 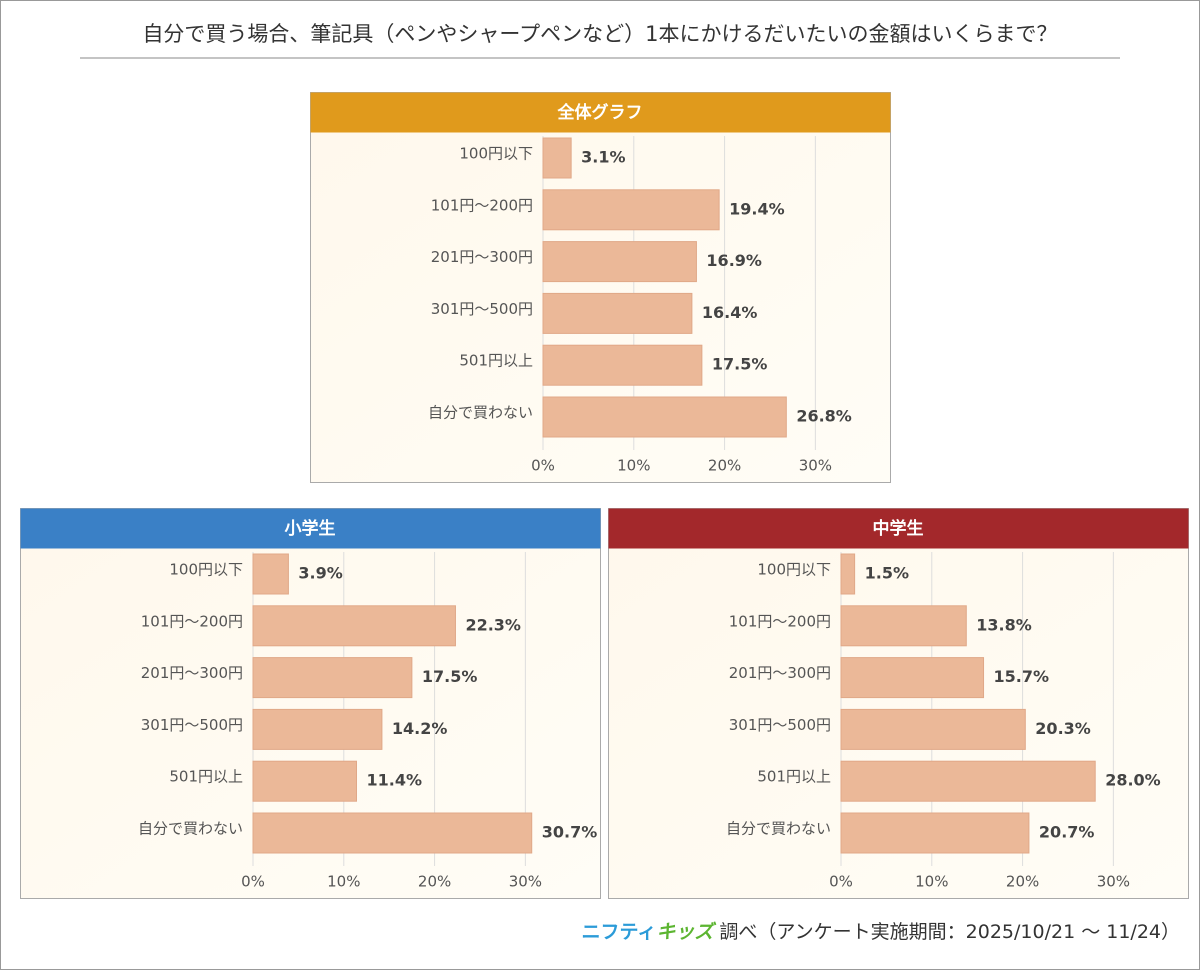 I want to click on value-label: 1.5%, so click(x=887, y=573).